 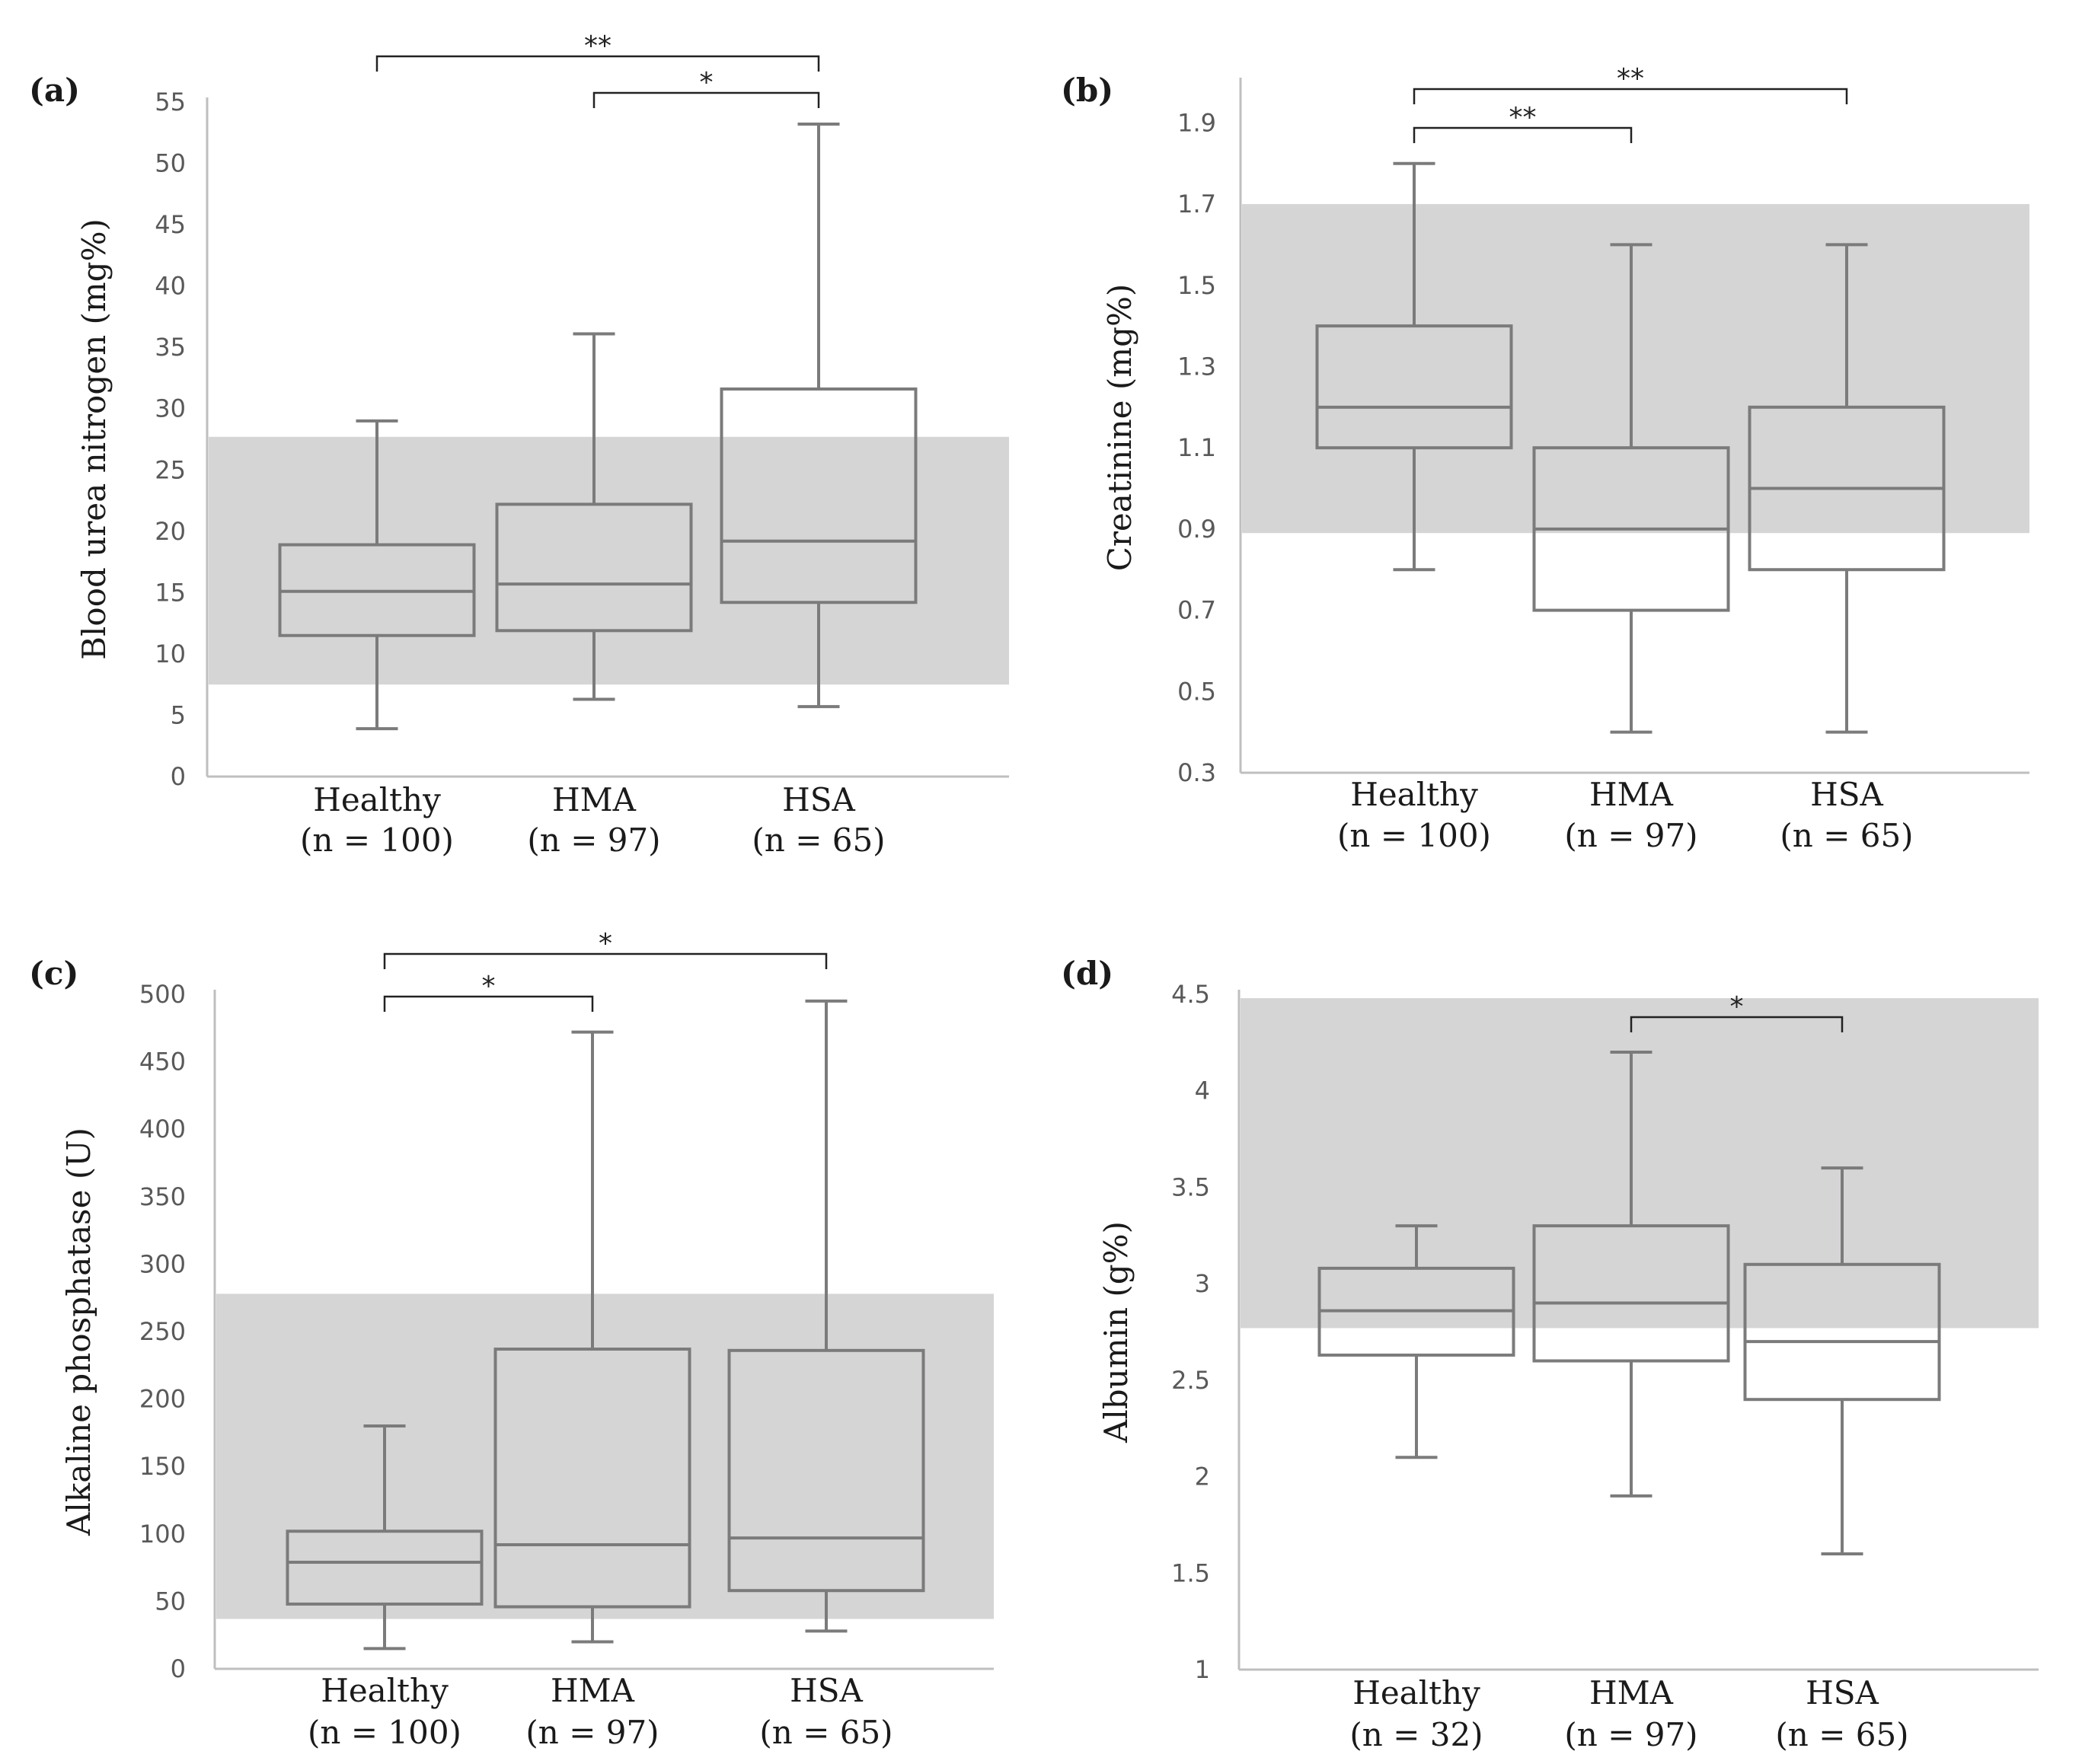 What do you see at coordinates (1202, 1091) in the screenshot?
I see `y-tick-label: 4` at bounding box center [1202, 1091].